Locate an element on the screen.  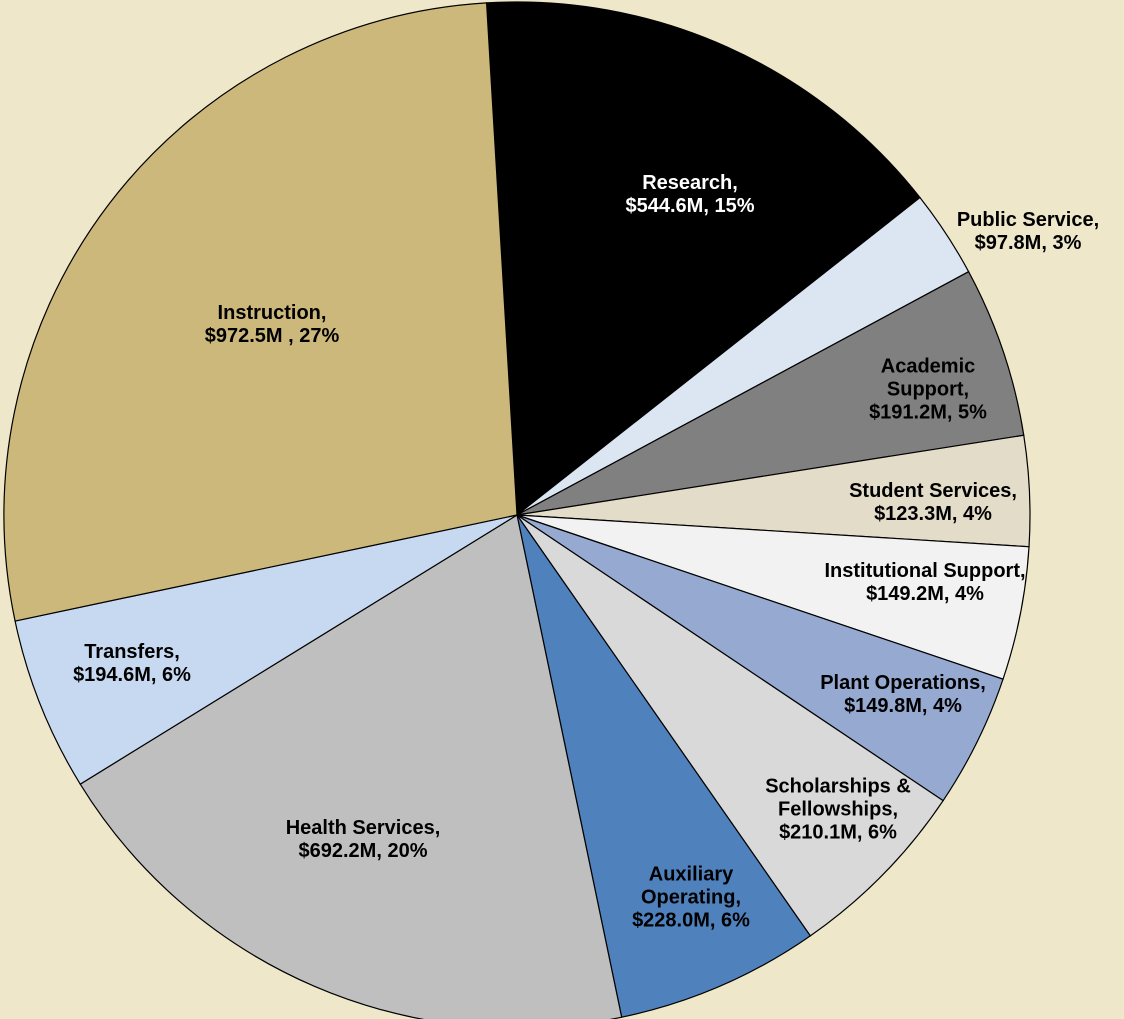
slice-label: Transfers, $194.6M, 6% is located at coordinates (132, 664).